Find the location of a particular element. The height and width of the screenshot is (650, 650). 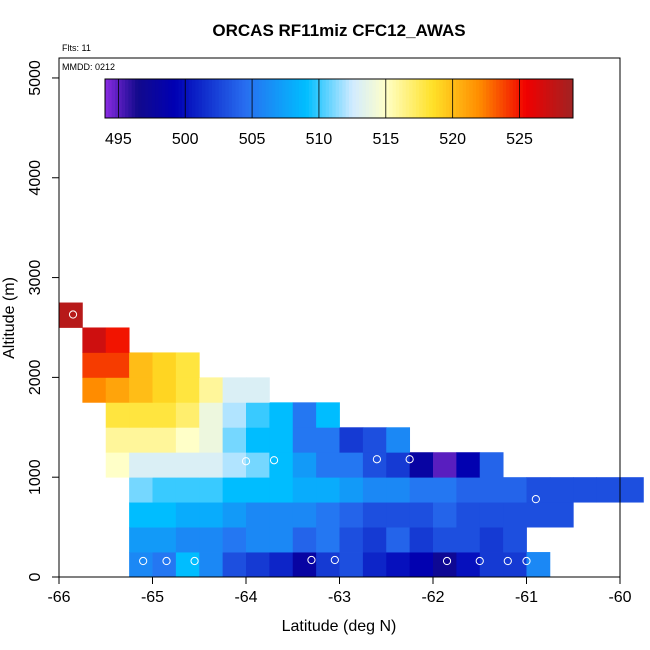

colorbar-tick-label: 520 is located at coordinates (452, 139).